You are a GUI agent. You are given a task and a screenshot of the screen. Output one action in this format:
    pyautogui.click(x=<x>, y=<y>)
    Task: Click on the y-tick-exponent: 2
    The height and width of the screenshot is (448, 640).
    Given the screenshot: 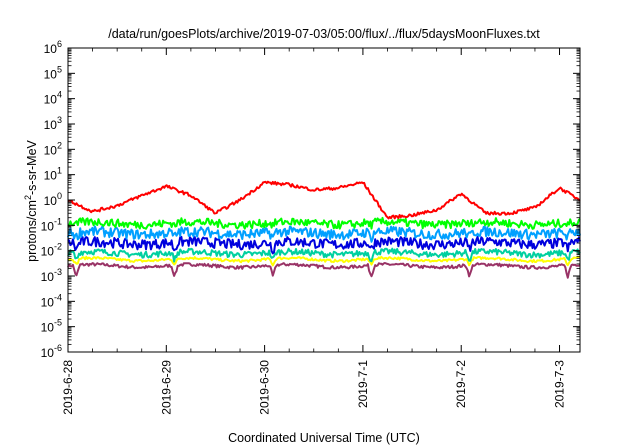 What is the action you would take?
    pyautogui.click(x=59, y=145)
    